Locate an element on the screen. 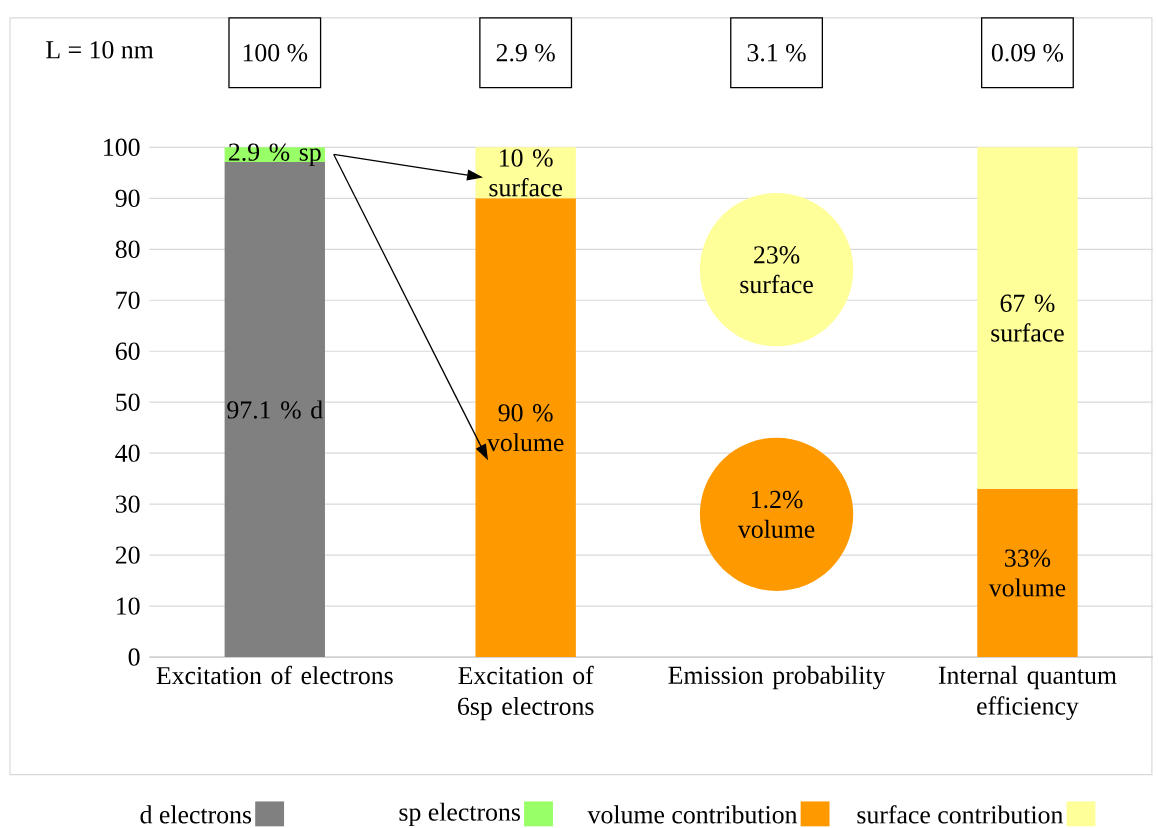 This screenshot has height=828, width=1158. y-tick-label: 0 is located at coordinates (134, 657).